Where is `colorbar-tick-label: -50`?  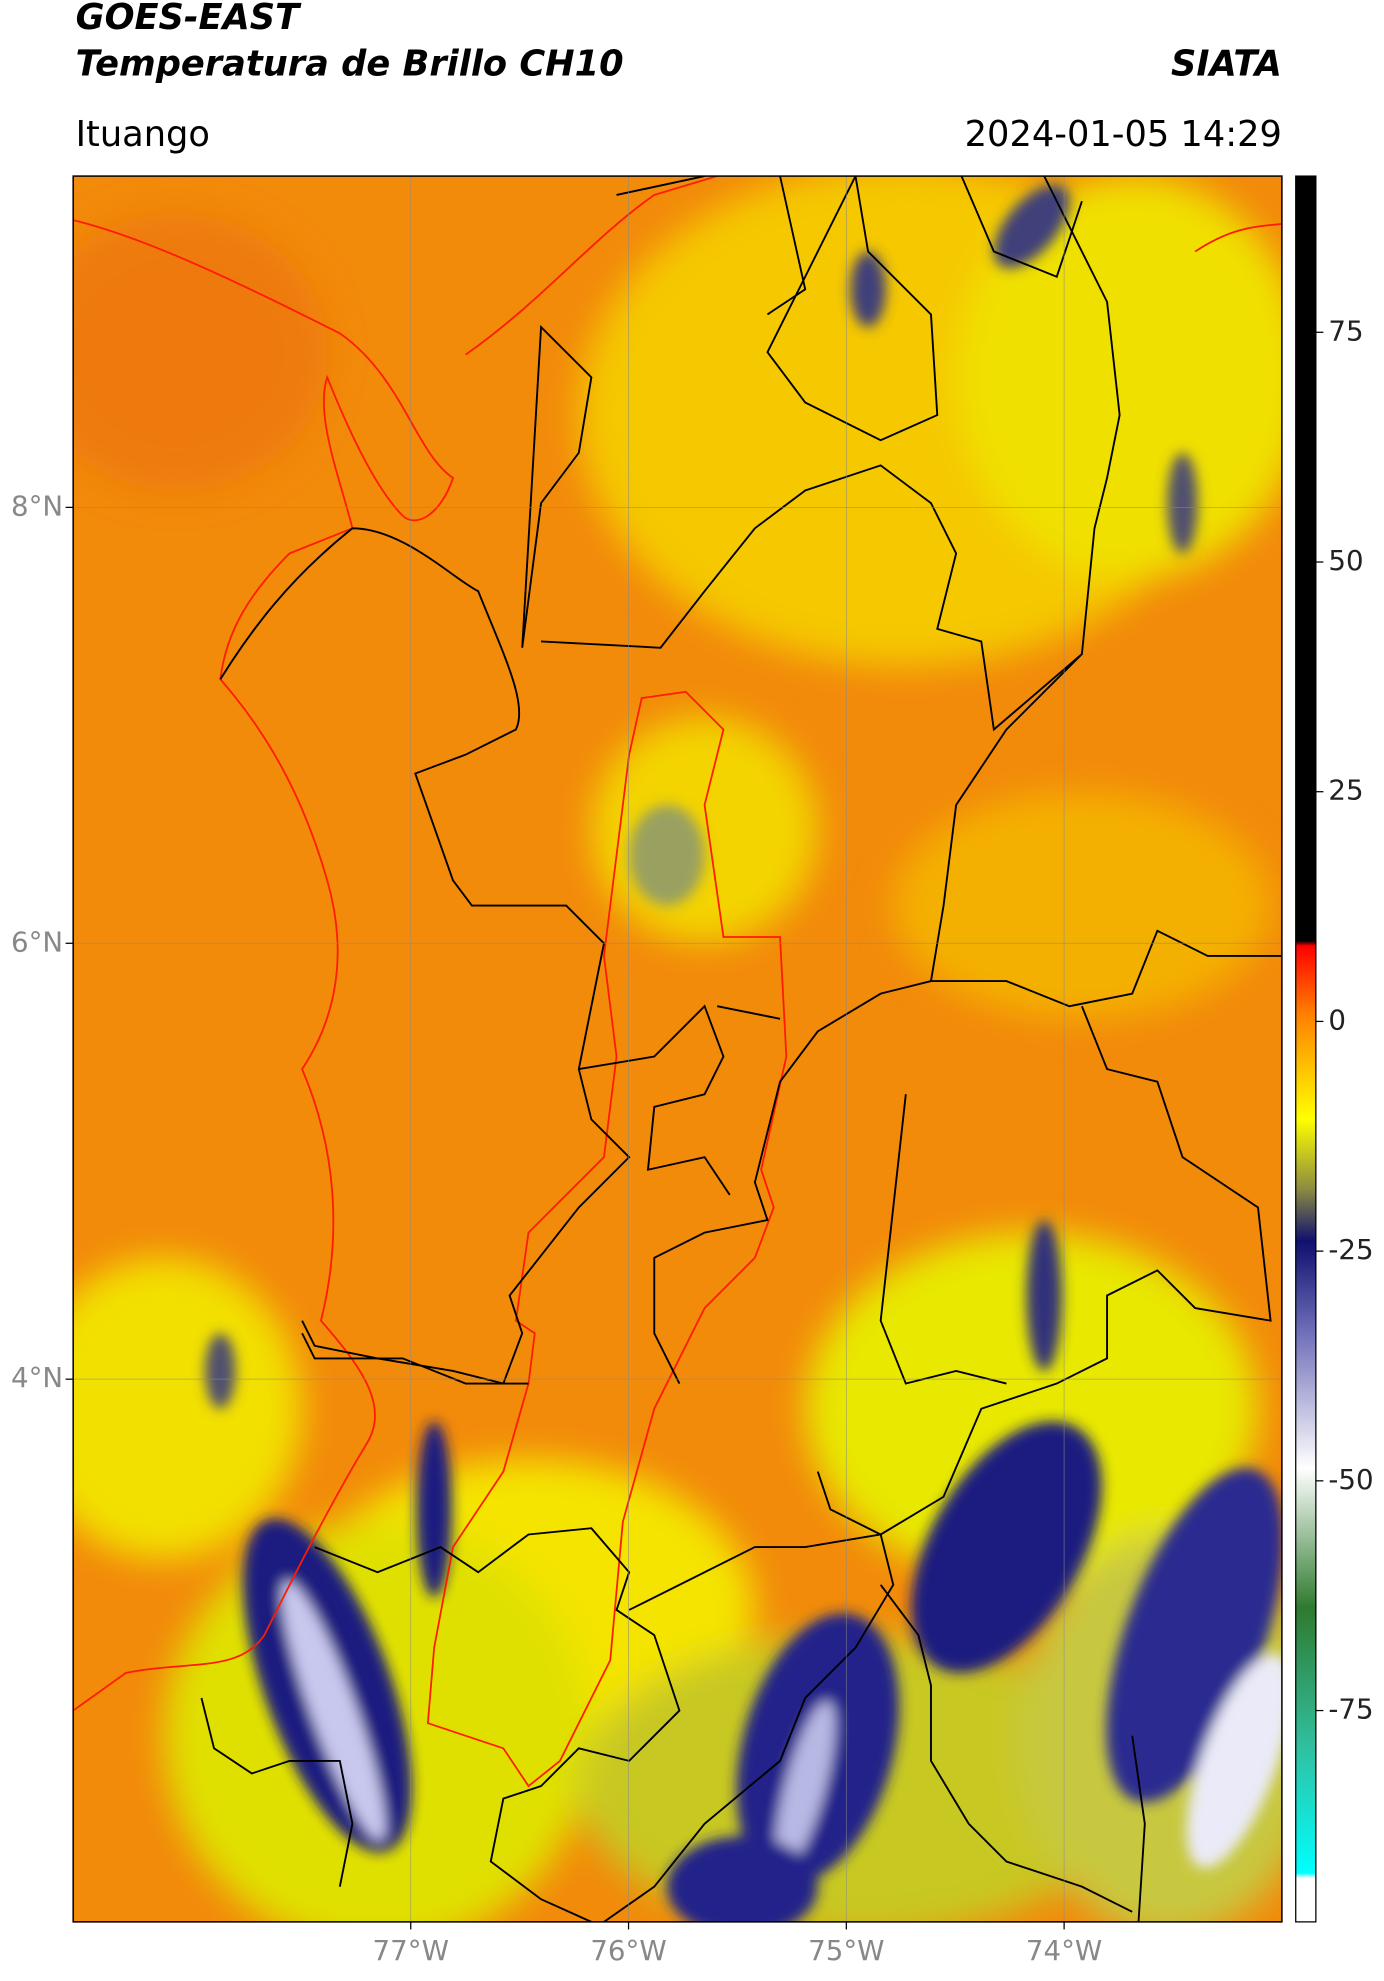 colorbar-tick-label: -50 is located at coordinates (1350, 1479).